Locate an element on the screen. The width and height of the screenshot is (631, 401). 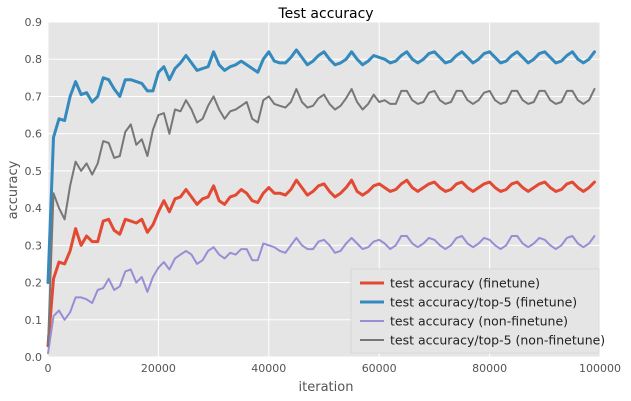
x-tick-label: 100000 is located at coordinates (600, 368).